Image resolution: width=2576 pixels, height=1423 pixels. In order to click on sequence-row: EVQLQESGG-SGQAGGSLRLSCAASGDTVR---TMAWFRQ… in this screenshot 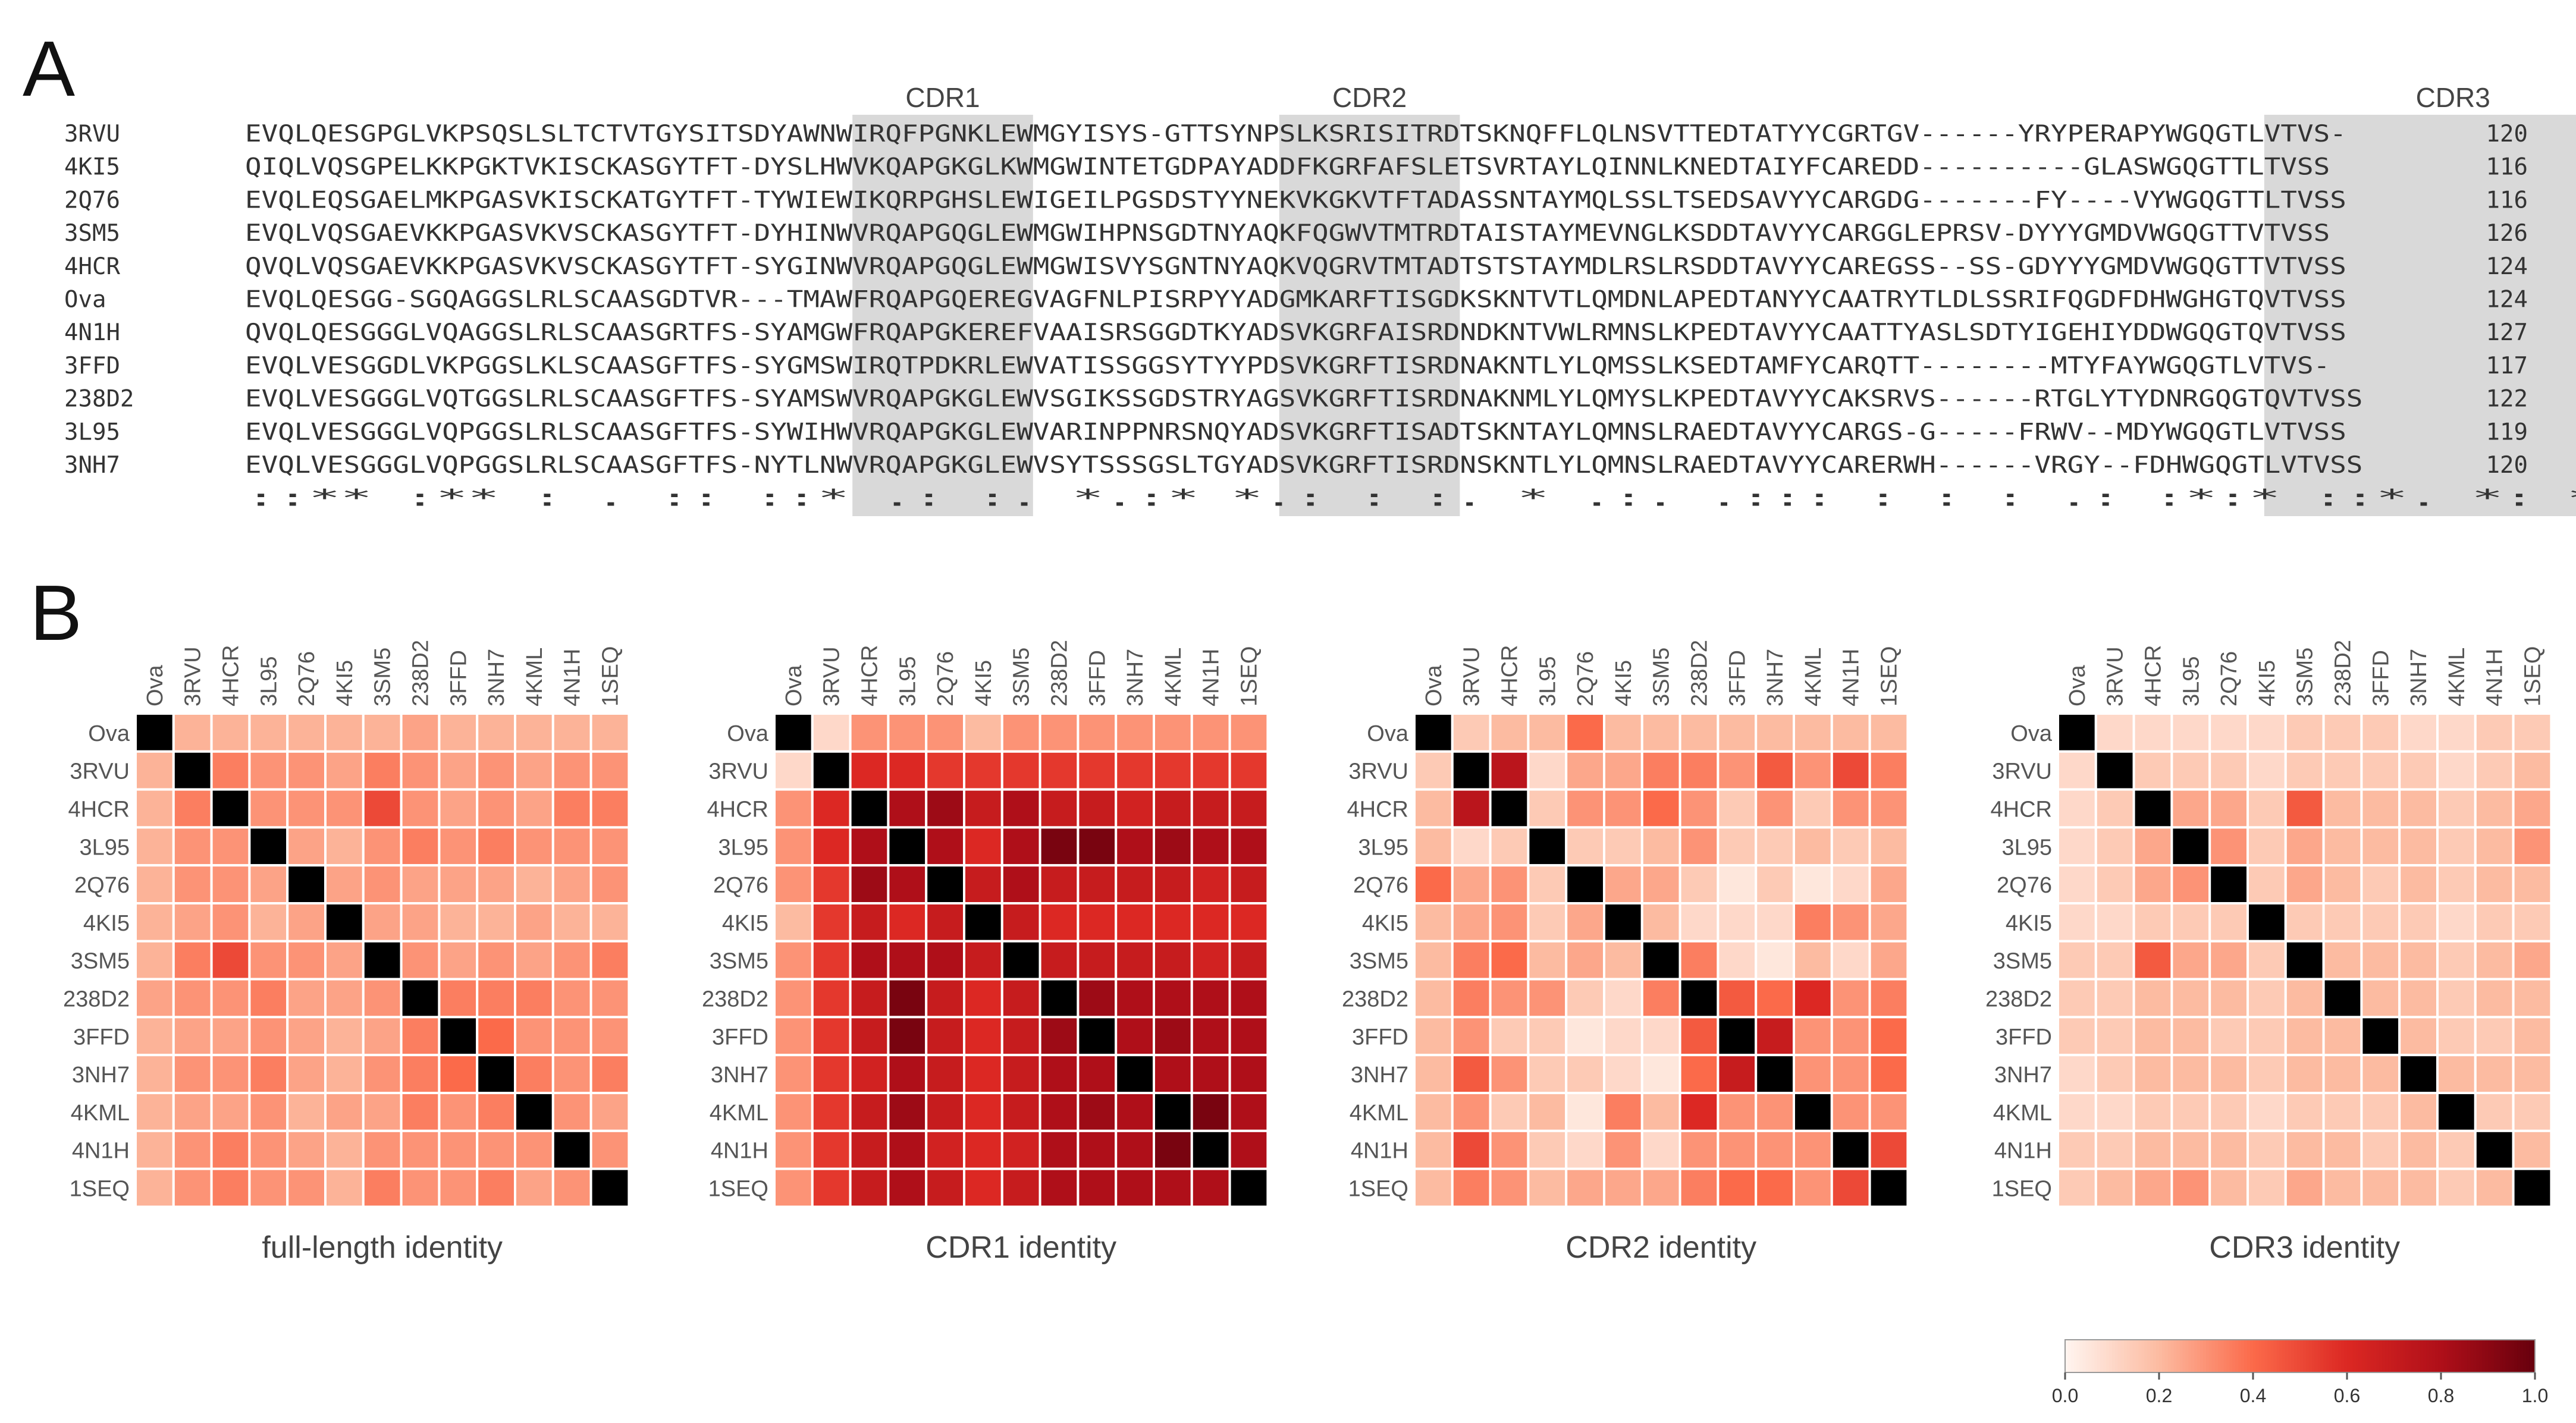, I will do `click(1295, 300)`.